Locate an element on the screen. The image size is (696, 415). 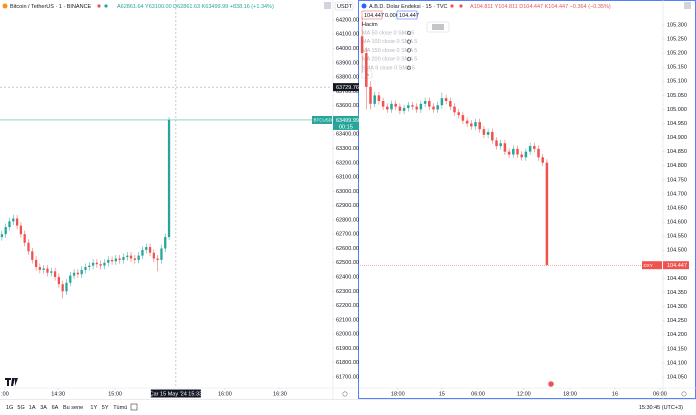
range-button: 5G is located at coordinates (20, 408).